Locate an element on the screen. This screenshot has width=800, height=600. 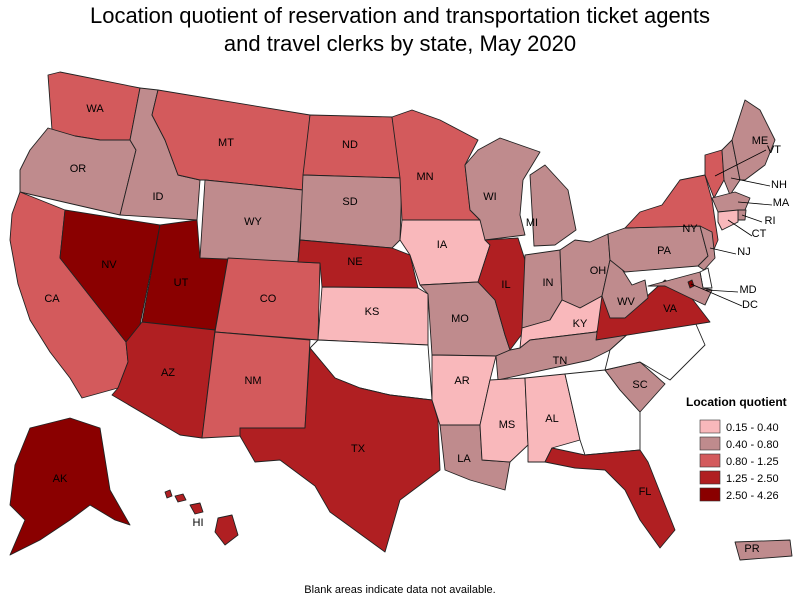
state-shape-ak is located at coordinates (70, 486).